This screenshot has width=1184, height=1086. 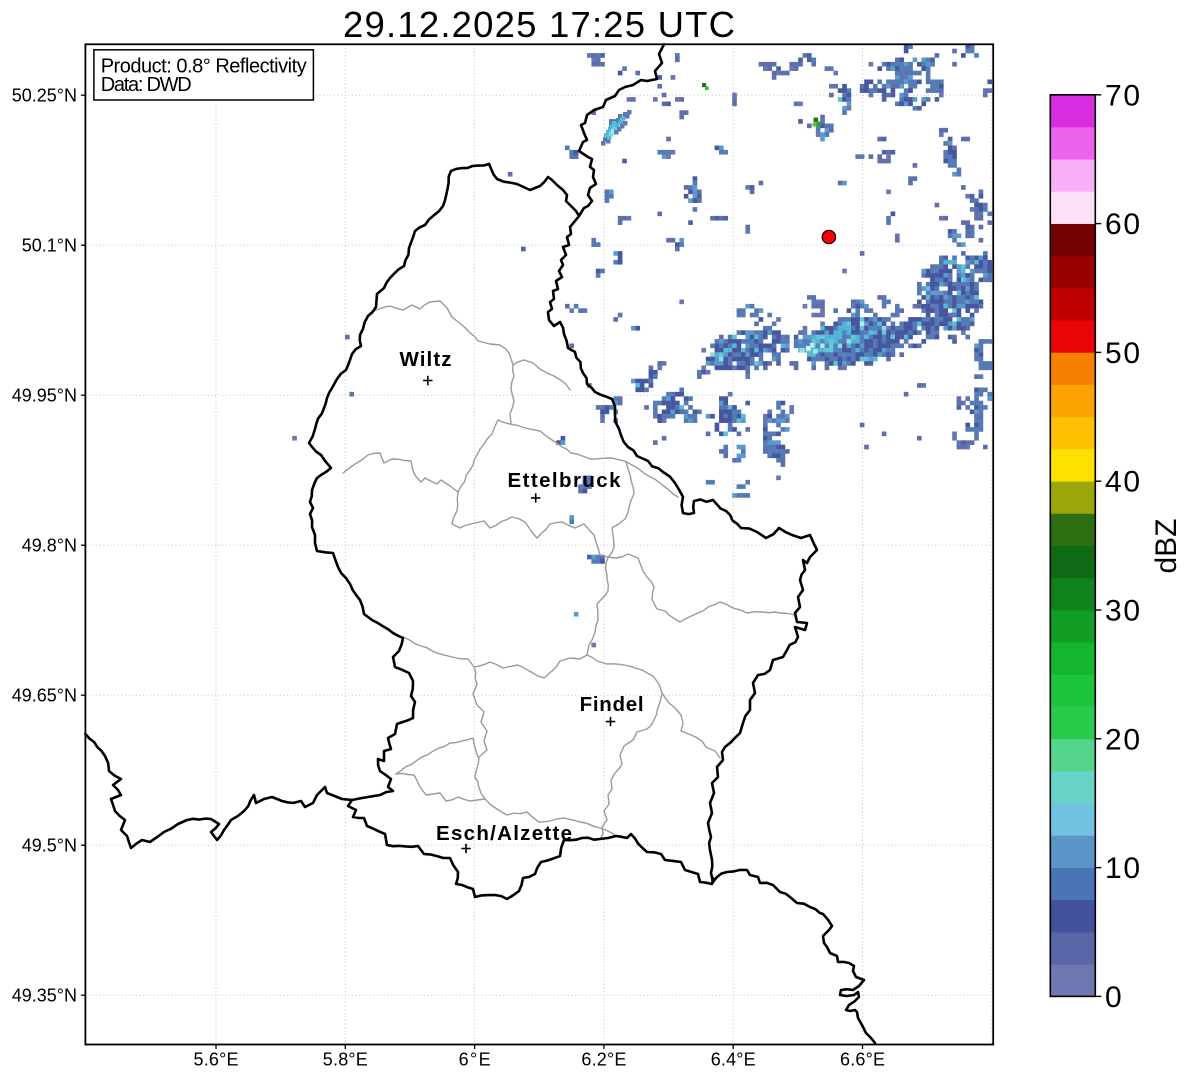 I want to click on svg-text: dBZ, so click(x=1166, y=545).